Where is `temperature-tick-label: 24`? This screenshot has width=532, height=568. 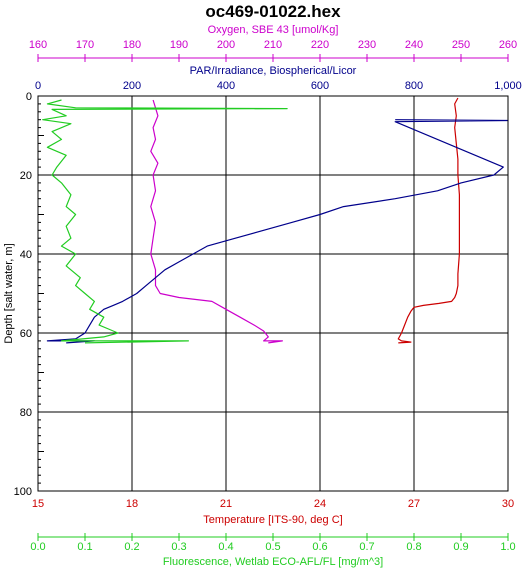
temperature-tick-label: 24 is located at coordinates (320, 504).